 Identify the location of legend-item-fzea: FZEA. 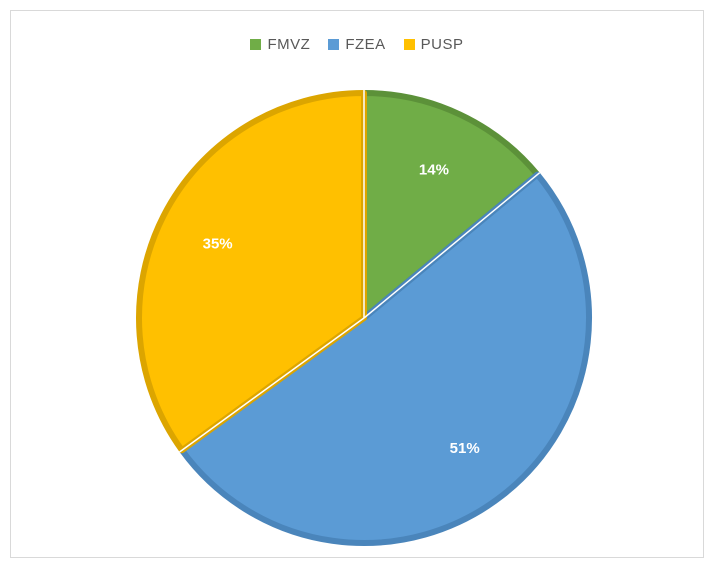
(356, 44).